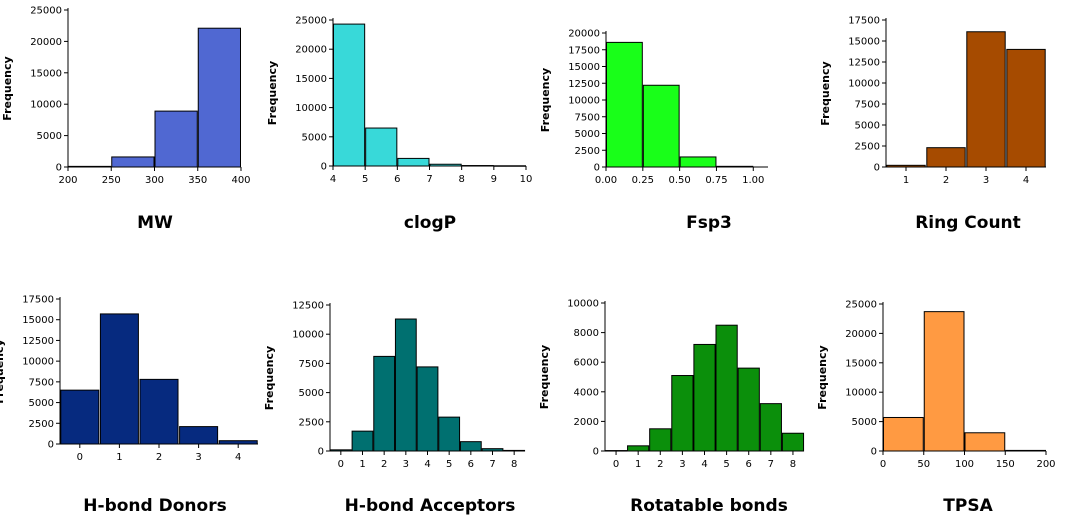 The width and height of the screenshot is (1076, 520). What do you see at coordinates (198, 457) in the screenshot?
I see `x-tick-label-hbd-3: 3` at bounding box center [198, 457].